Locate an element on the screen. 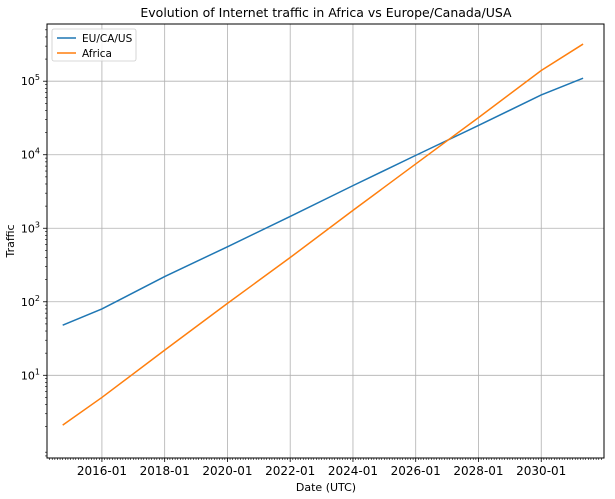 Image resolution: width=615 pixels, height=499 pixels. y-tick-label: 10³ is located at coordinates (30, 227).